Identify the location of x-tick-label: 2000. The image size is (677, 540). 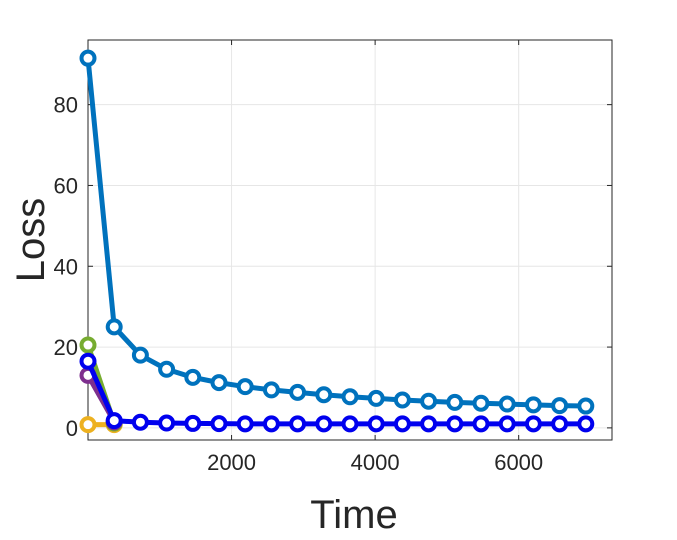
(231, 462).